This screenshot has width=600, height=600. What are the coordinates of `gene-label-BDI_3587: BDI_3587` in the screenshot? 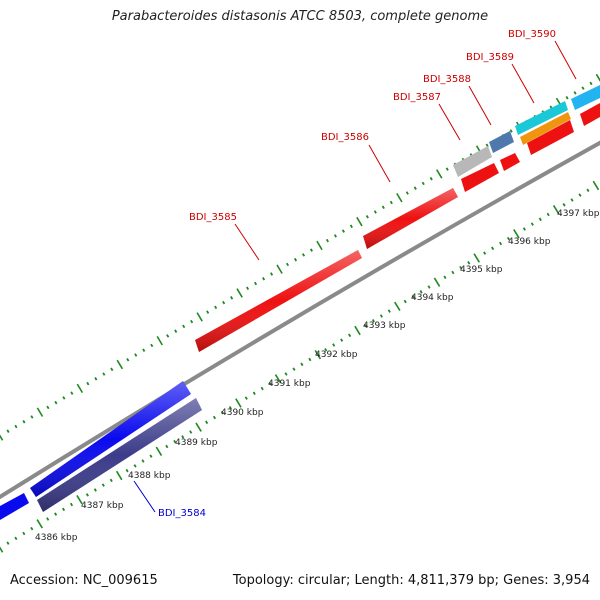 It's located at (417, 97).